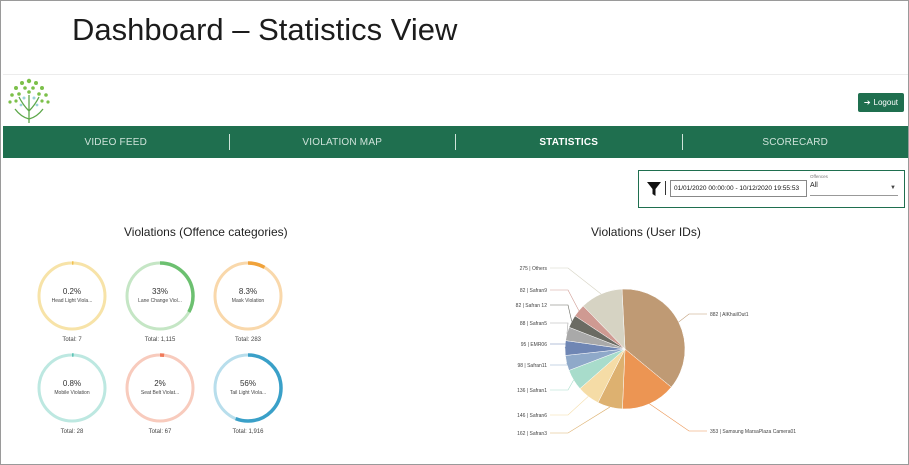  I want to click on slide-title: Dashboard – Statistics View, so click(265, 29).